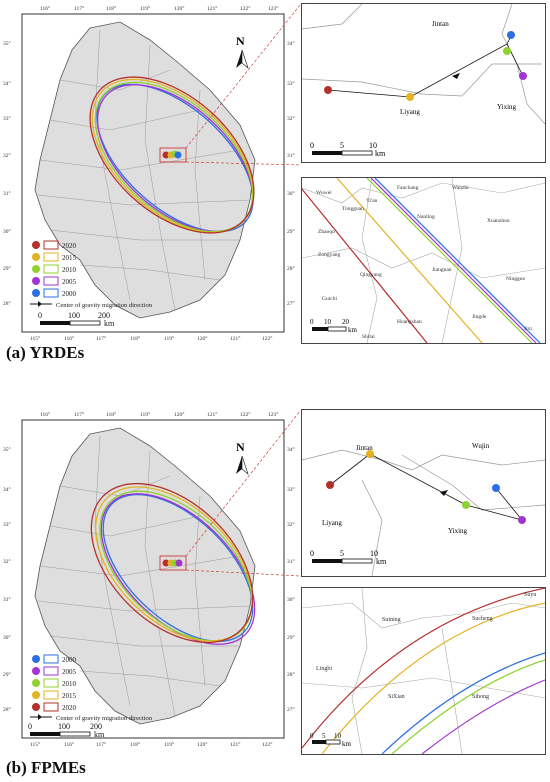 The height and width of the screenshot is (782, 550). I want to click on svg-text: 20, so click(346, 322).